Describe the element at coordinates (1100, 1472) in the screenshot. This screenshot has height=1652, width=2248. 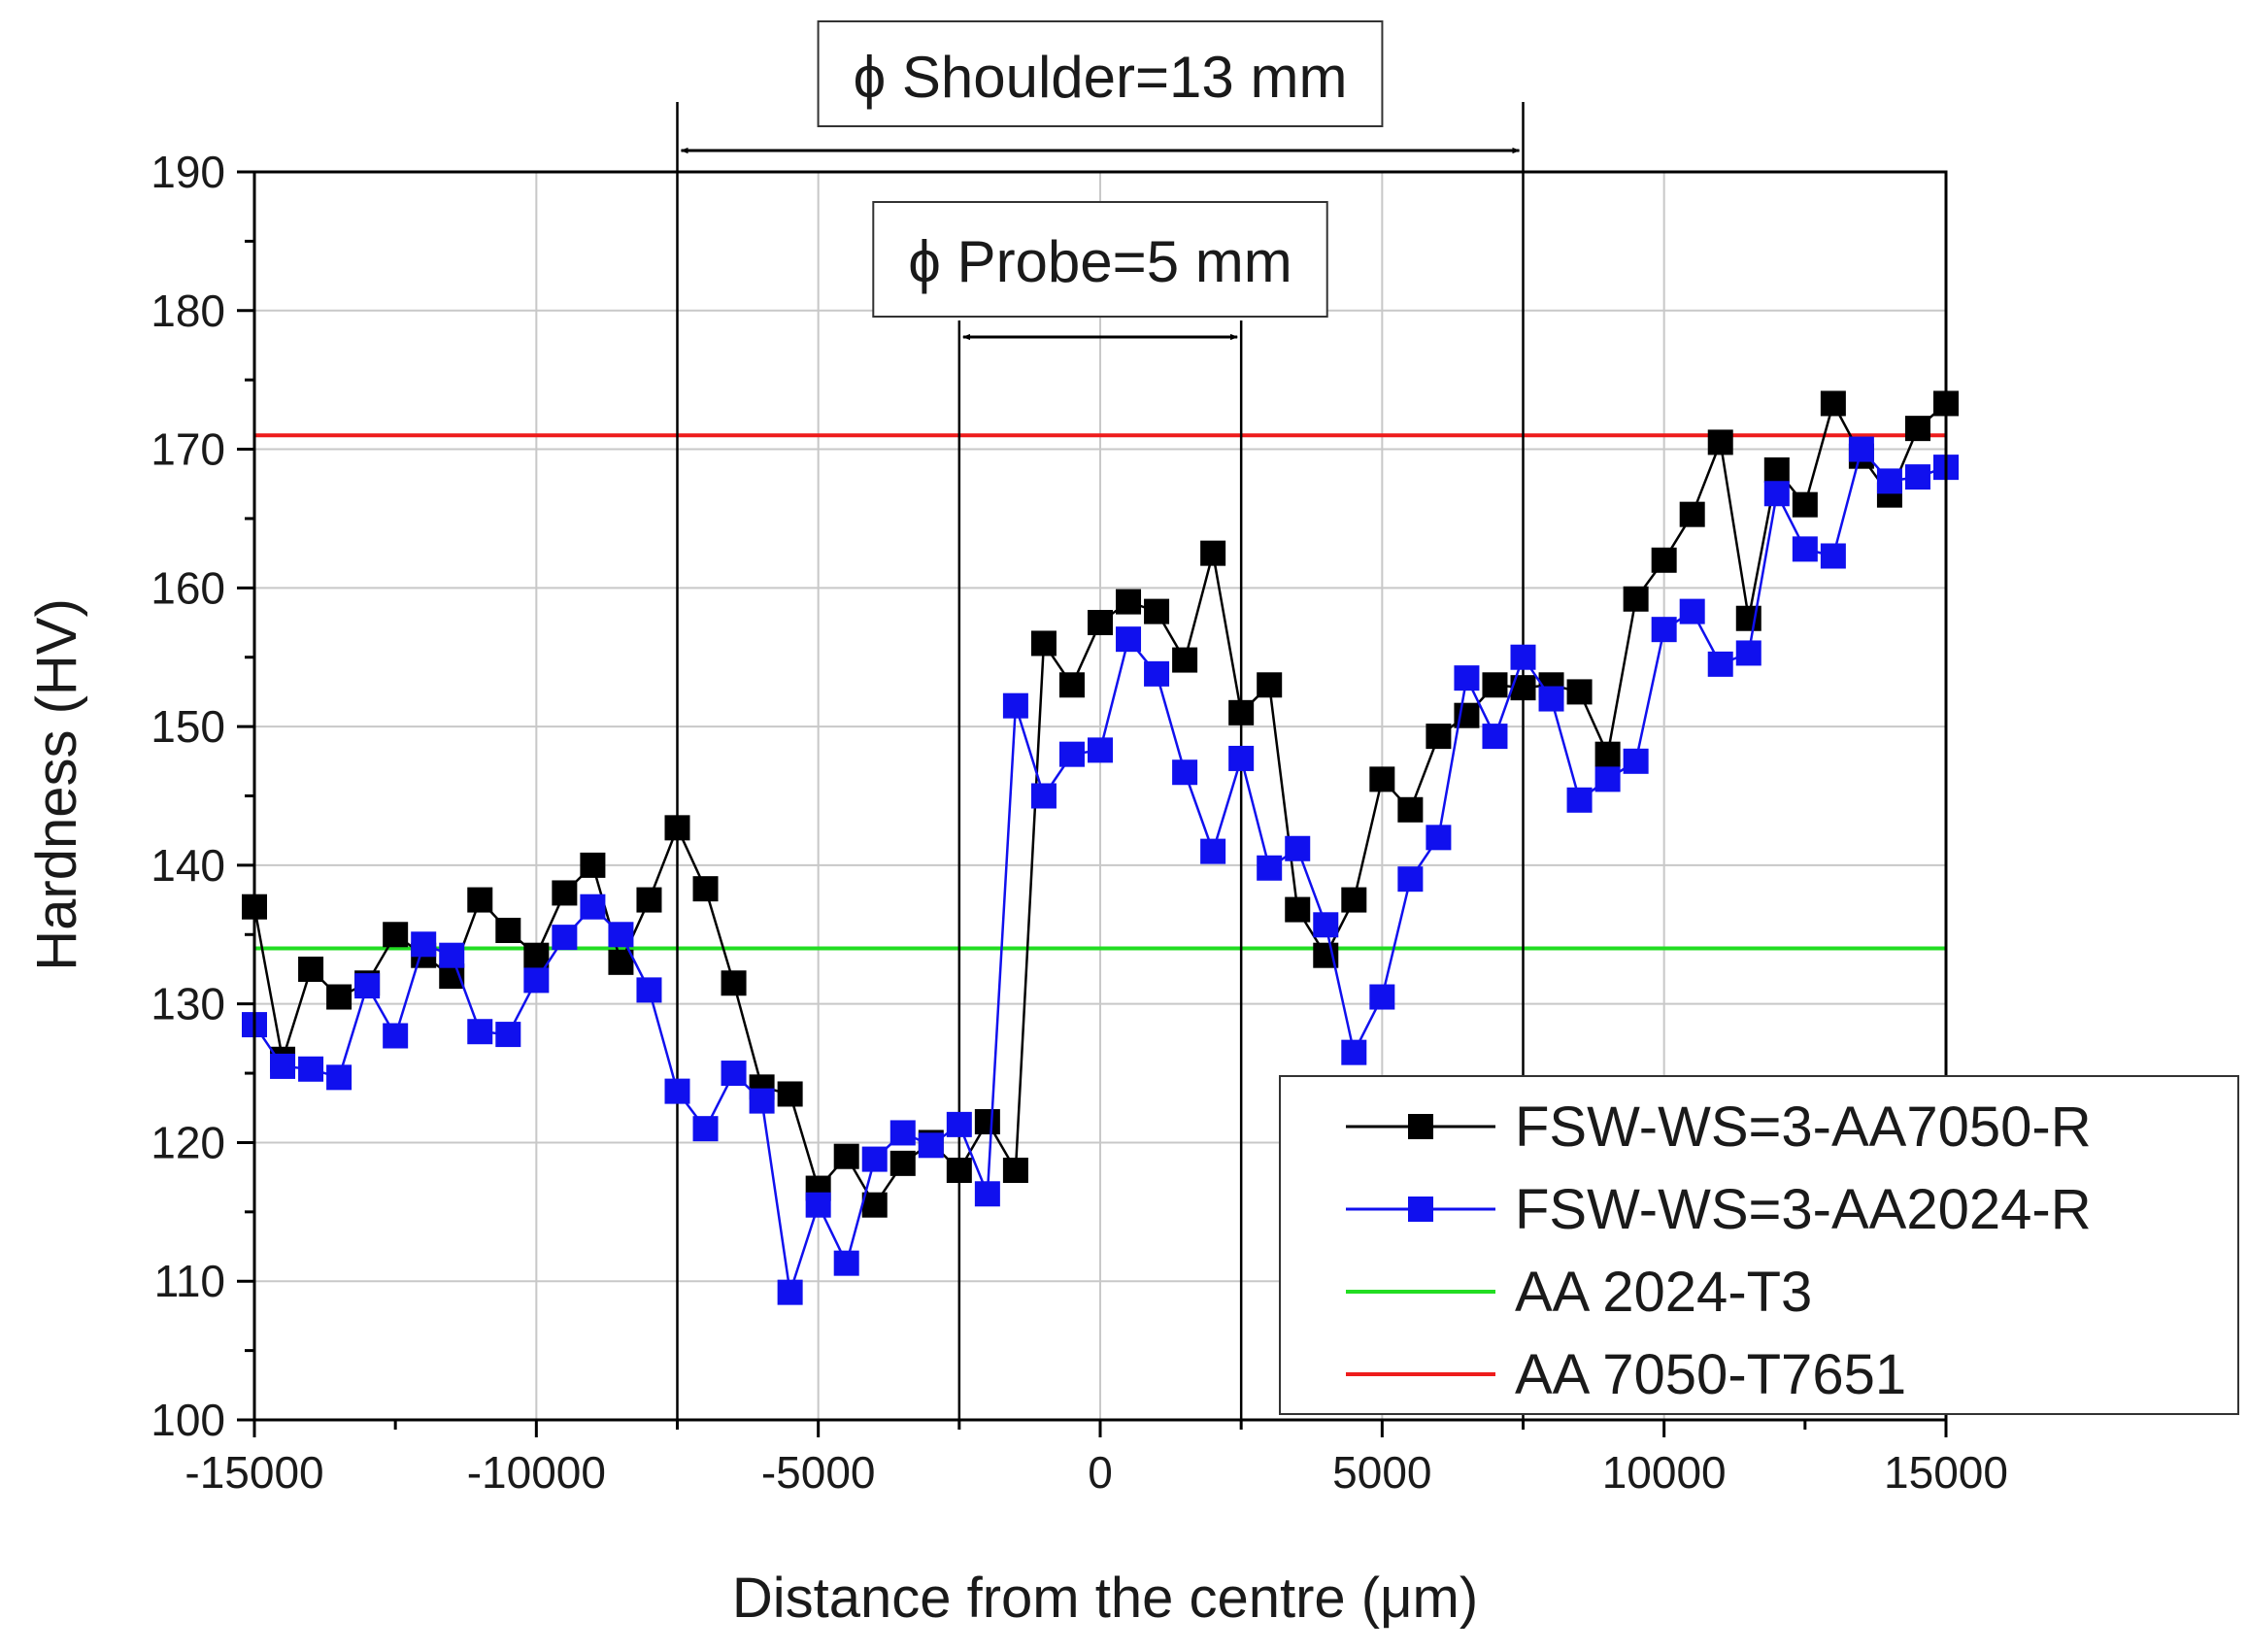
I see `x-tick-label: 0` at that location.